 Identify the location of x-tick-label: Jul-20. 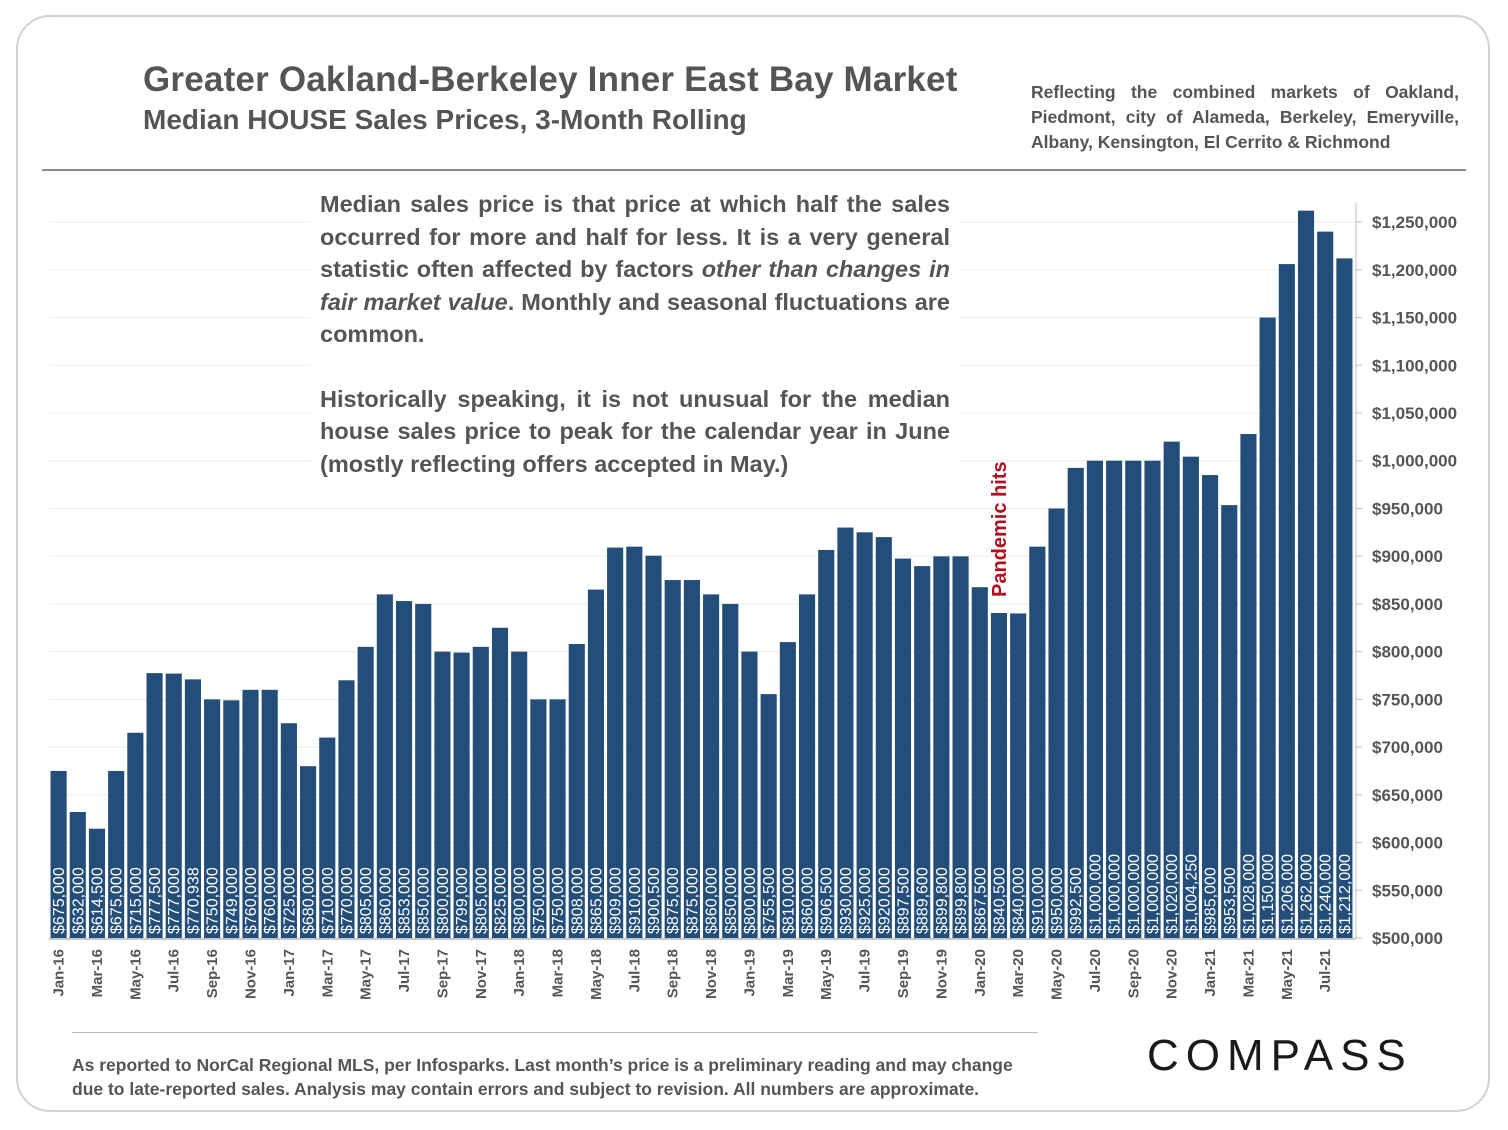
(1095, 970).